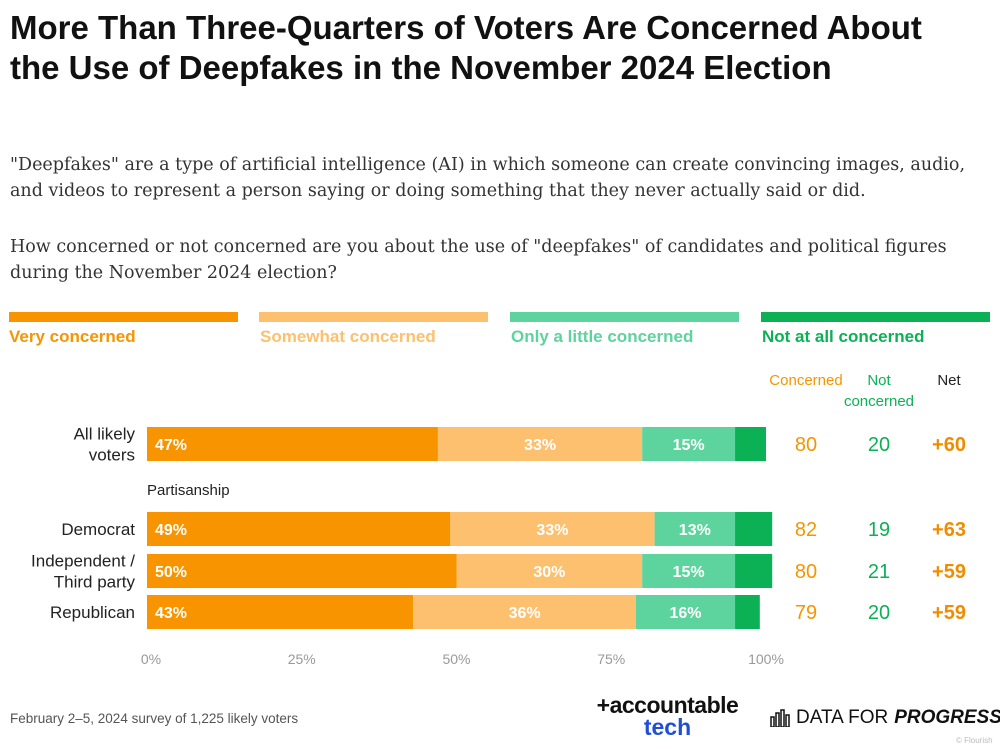 This screenshot has height=749, width=1000. I want to click on x-tick-label: 25%, so click(302, 659).